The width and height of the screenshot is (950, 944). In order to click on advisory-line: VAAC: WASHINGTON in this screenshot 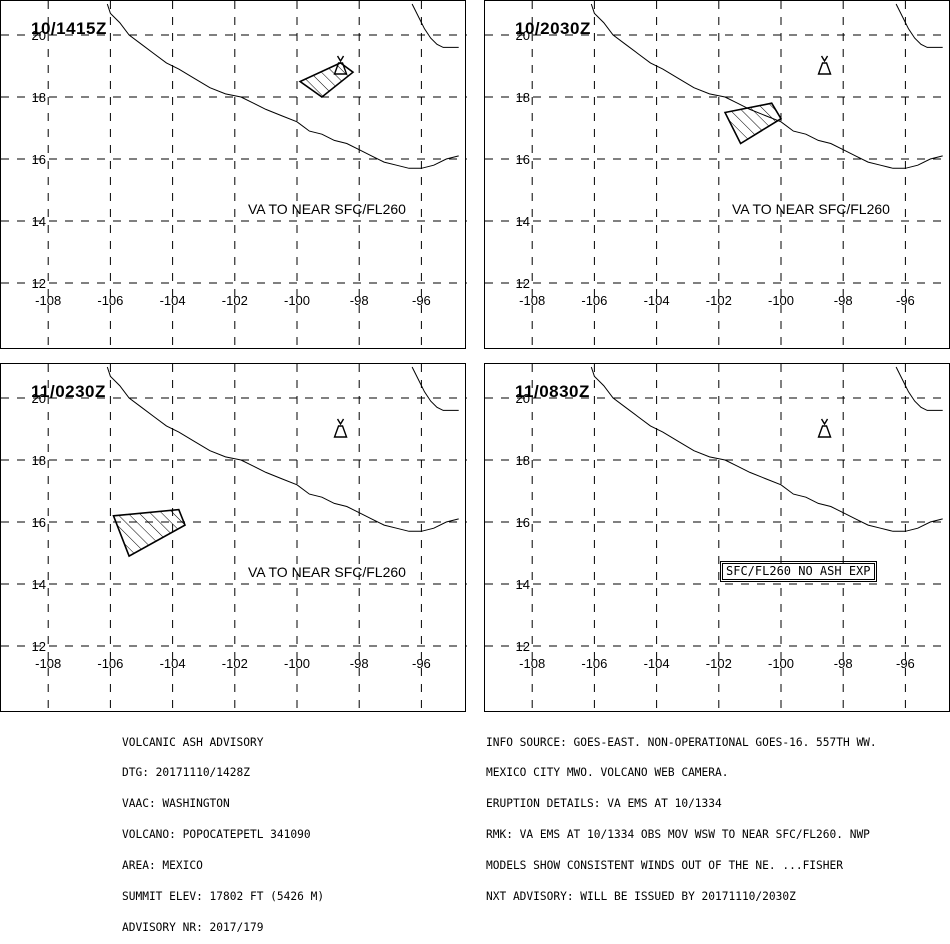, I will do `click(176, 804)`.